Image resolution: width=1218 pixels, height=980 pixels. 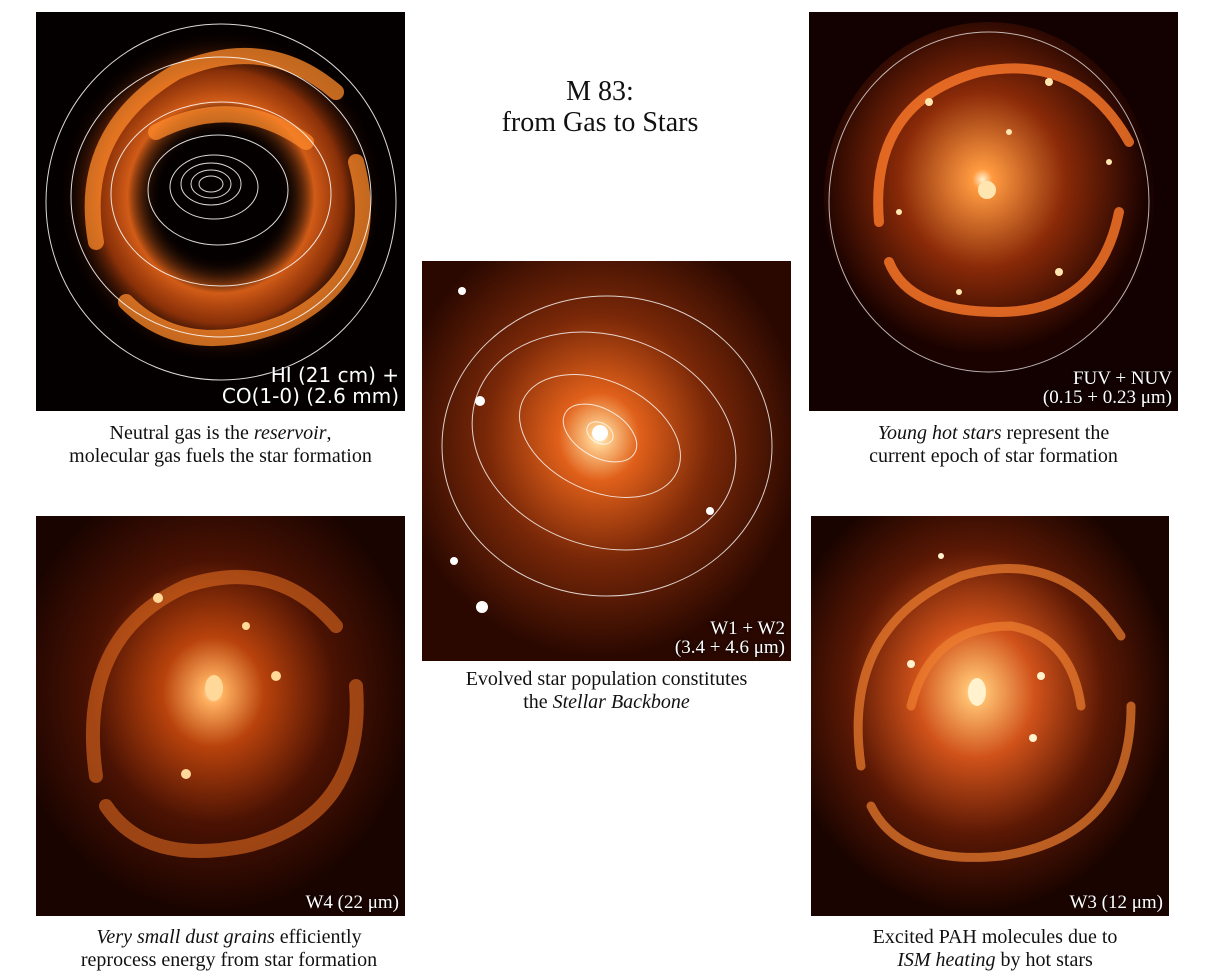 What do you see at coordinates (1107, 397) in the screenshot?
I see `uv-band-line-2: (0.15 + 0.23 μm)` at bounding box center [1107, 397].